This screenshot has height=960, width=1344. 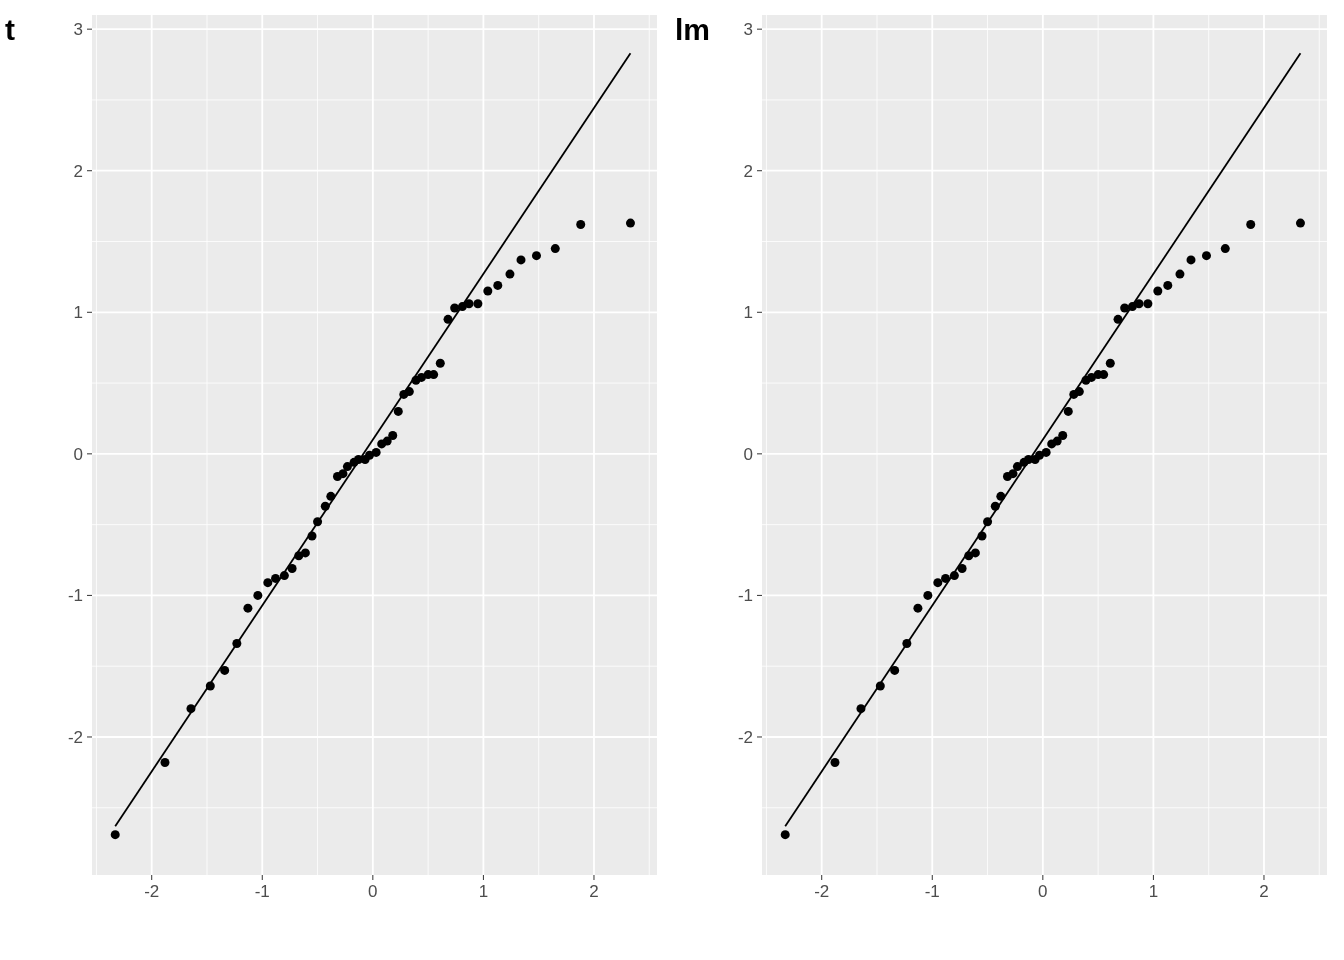 What do you see at coordinates (693, 29) in the screenshot?
I see `chart-title: lm` at bounding box center [693, 29].